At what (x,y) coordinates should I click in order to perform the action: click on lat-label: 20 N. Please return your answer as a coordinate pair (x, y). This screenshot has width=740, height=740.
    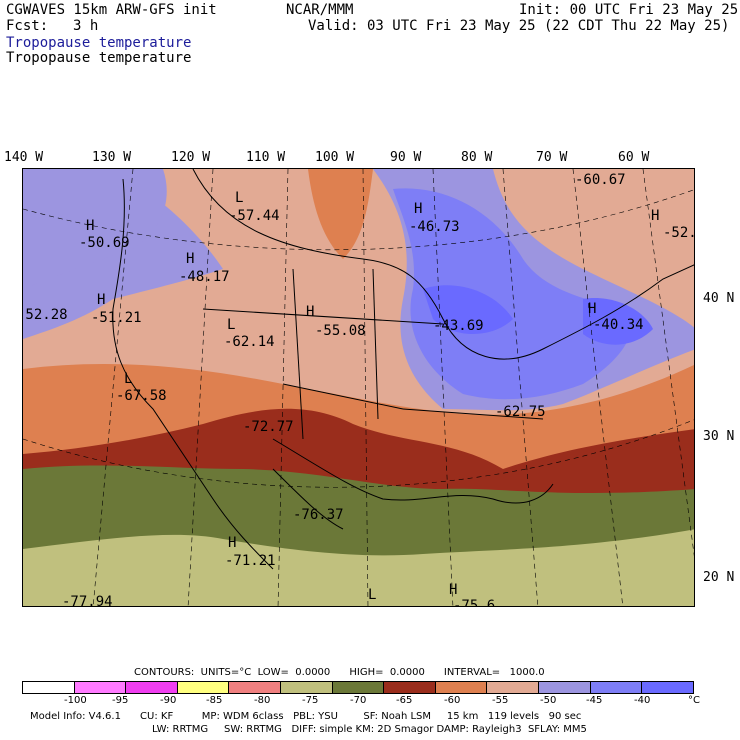
    Looking at the image, I should click on (719, 577).